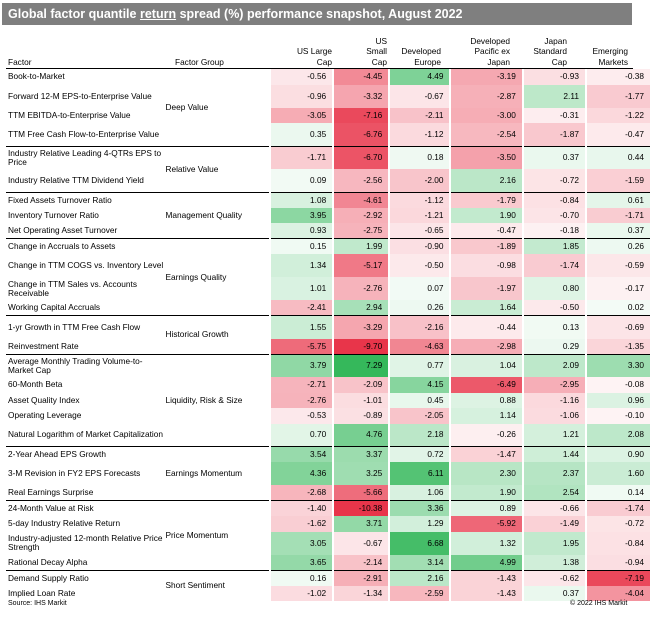 The width and height of the screenshot is (650, 617). I want to click on value-cell-japan-standard-cap: -1.87, so click(553, 134).